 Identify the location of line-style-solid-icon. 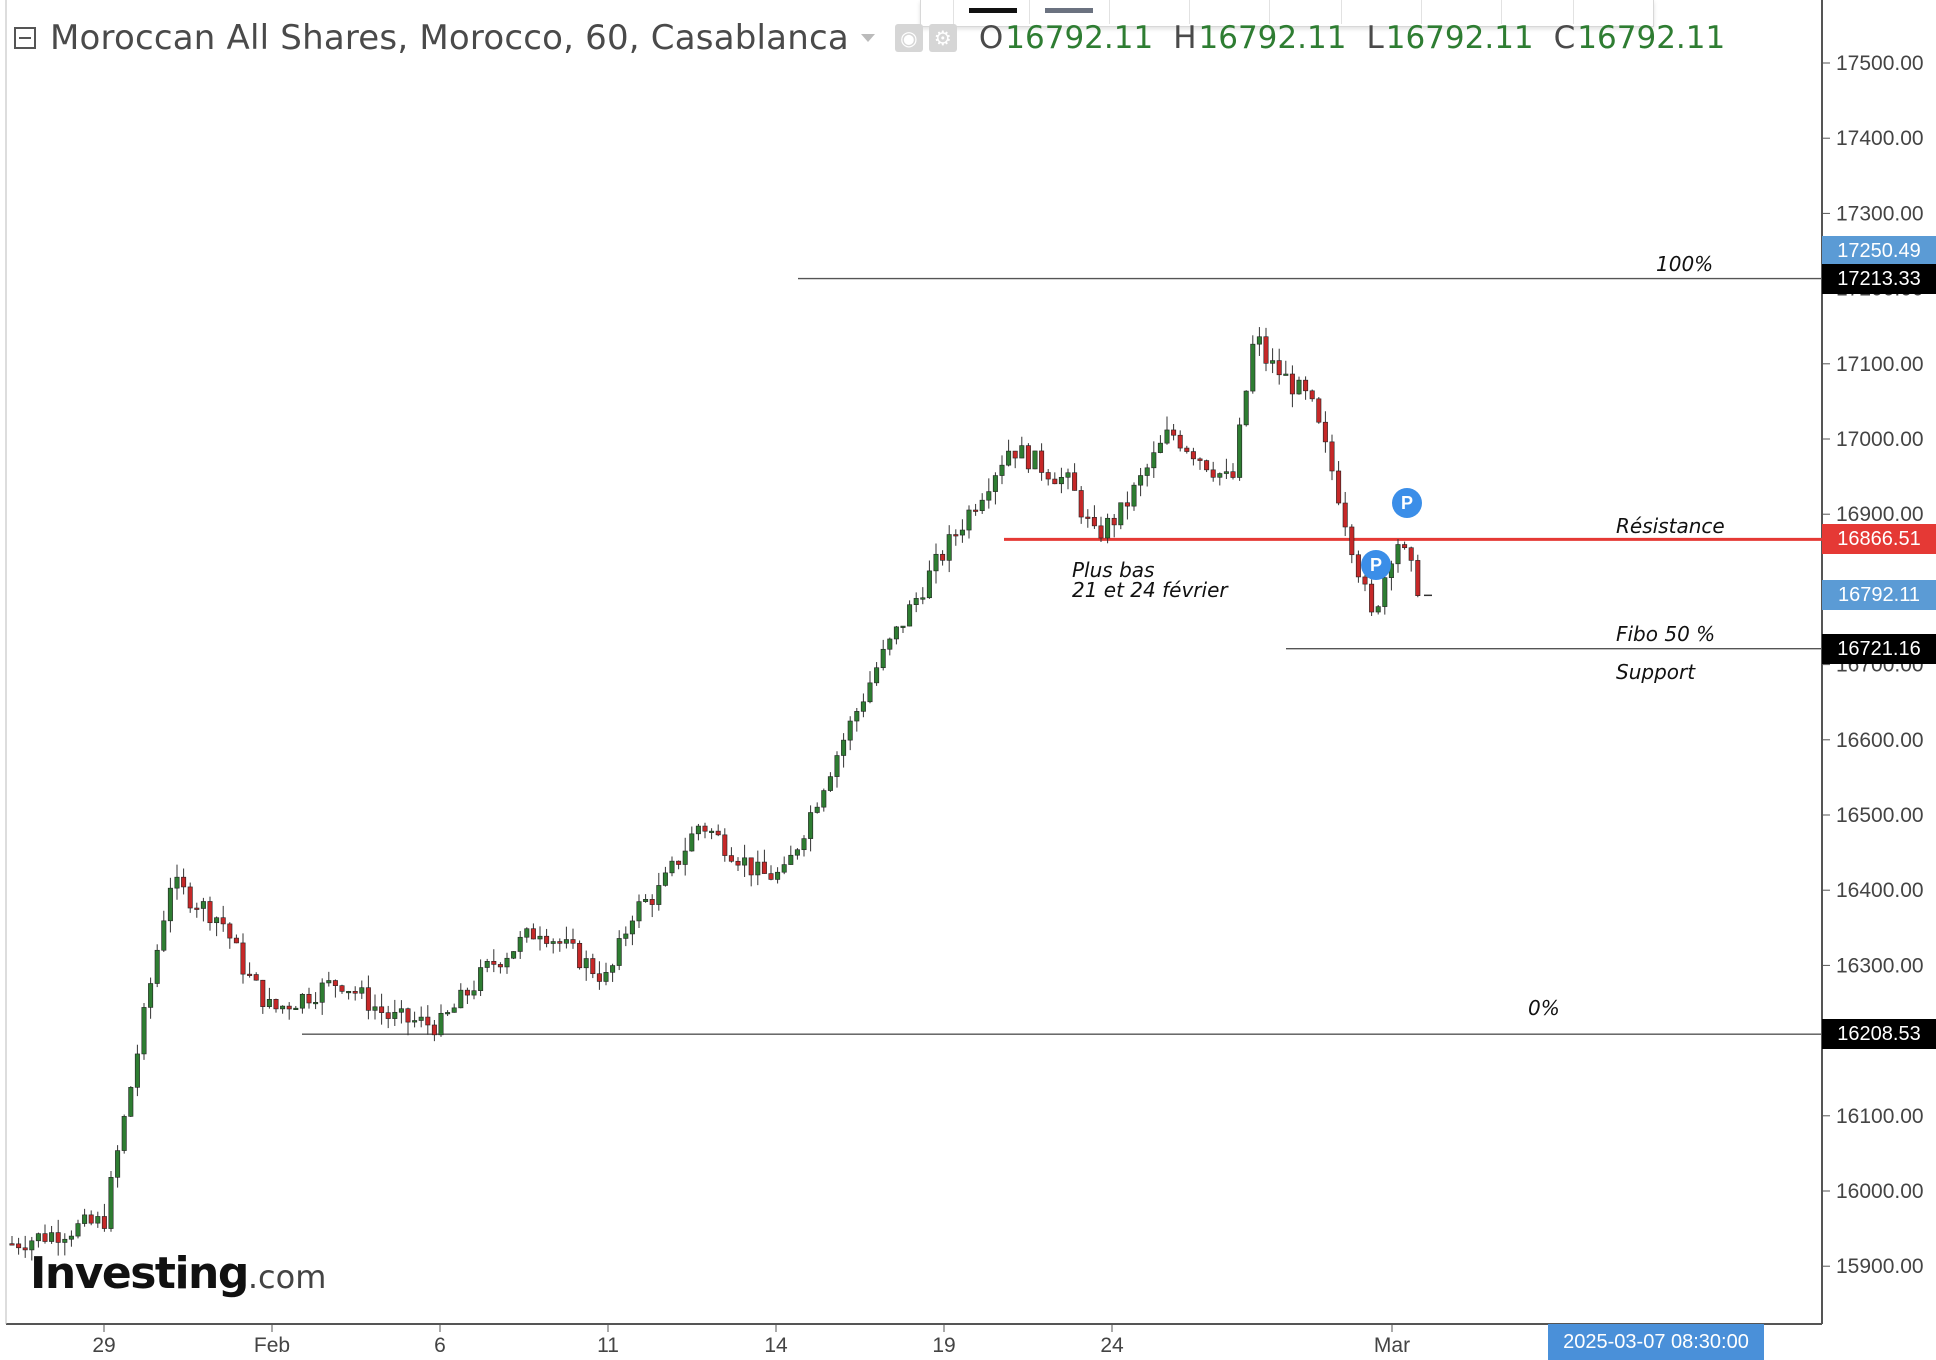
(993, 10).